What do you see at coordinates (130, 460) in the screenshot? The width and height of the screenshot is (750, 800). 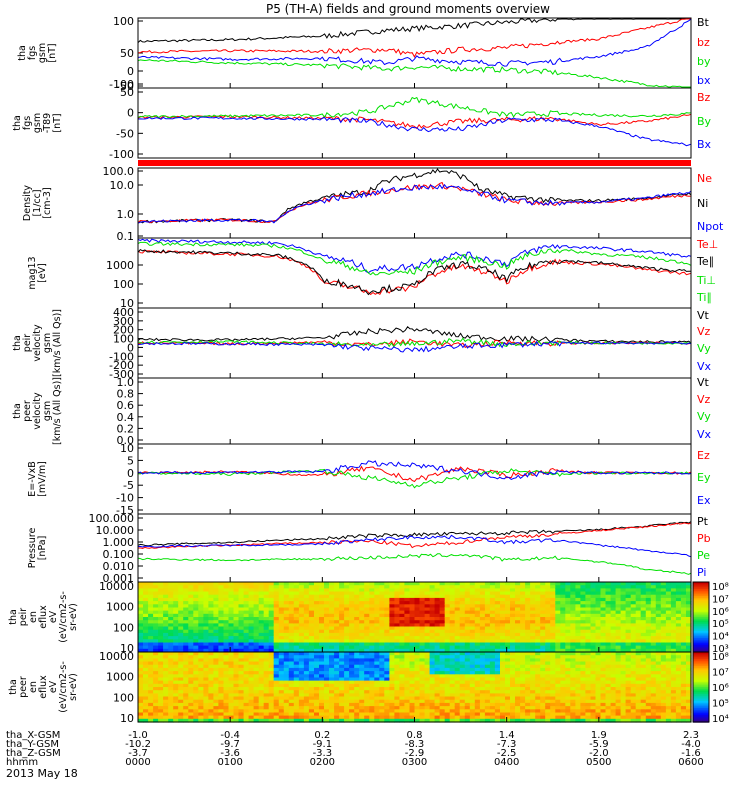 I see `y-tick-label: 5` at bounding box center [130, 460].